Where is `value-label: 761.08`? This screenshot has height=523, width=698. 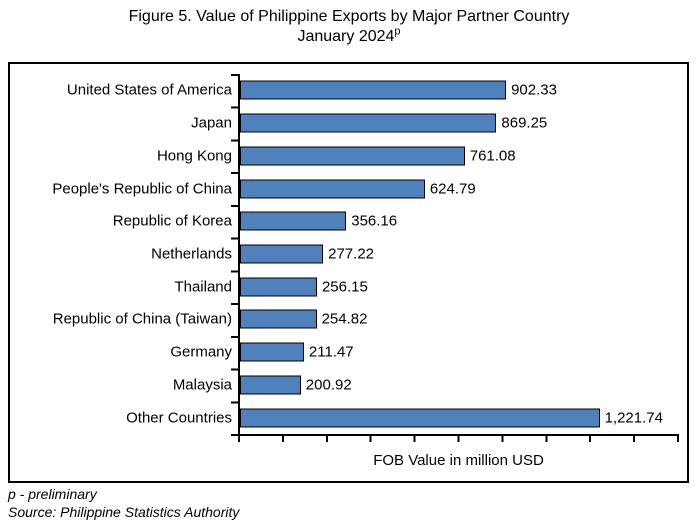
value-label: 761.08 is located at coordinates (492, 156).